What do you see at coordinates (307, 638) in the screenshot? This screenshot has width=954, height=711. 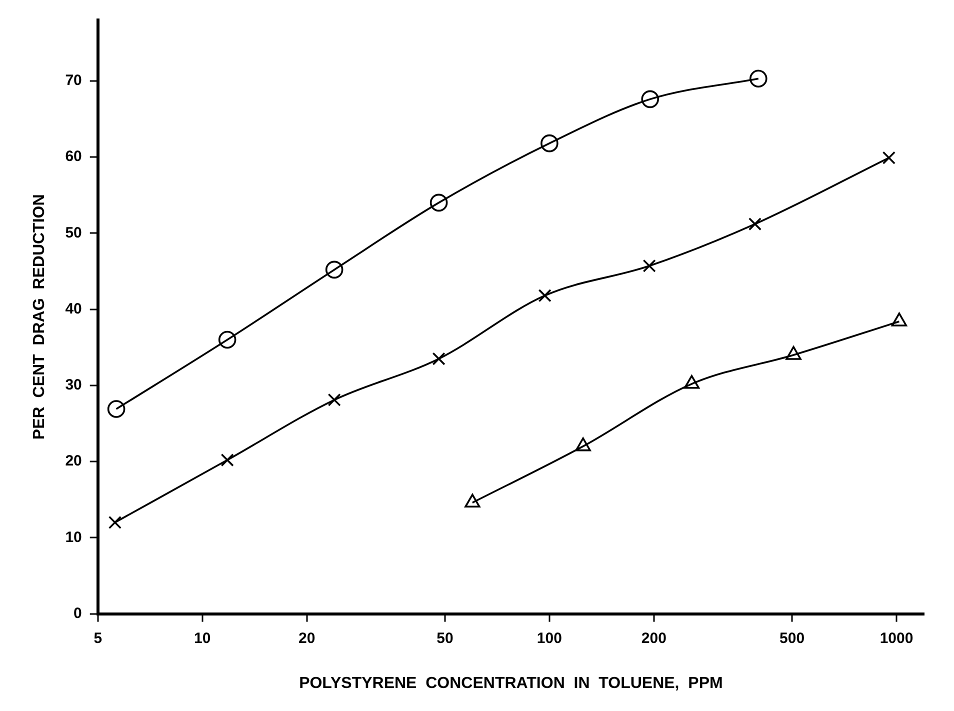 I see `x-tick-label: 20` at bounding box center [307, 638].